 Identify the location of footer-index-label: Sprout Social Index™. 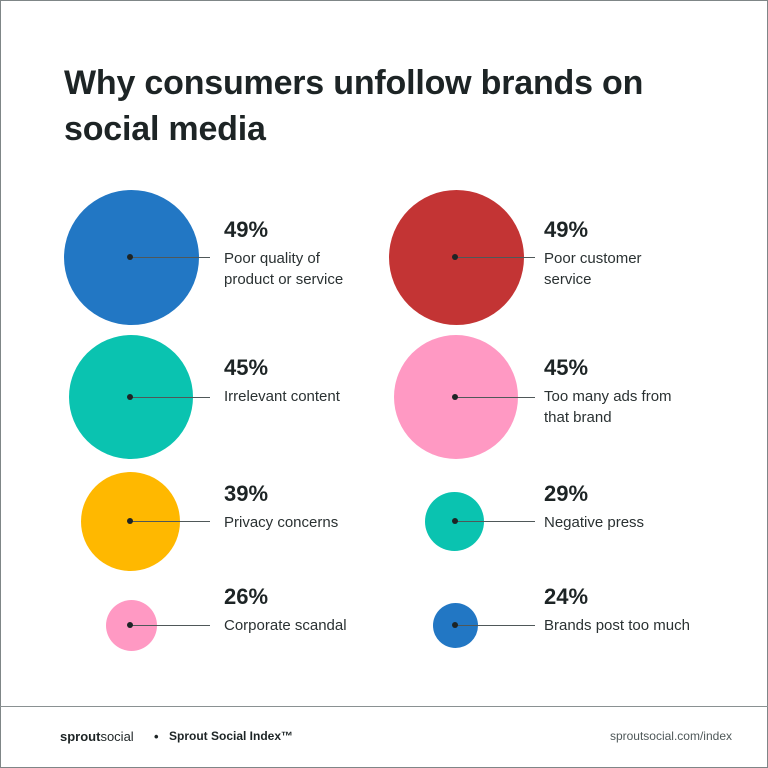
(231, 736).